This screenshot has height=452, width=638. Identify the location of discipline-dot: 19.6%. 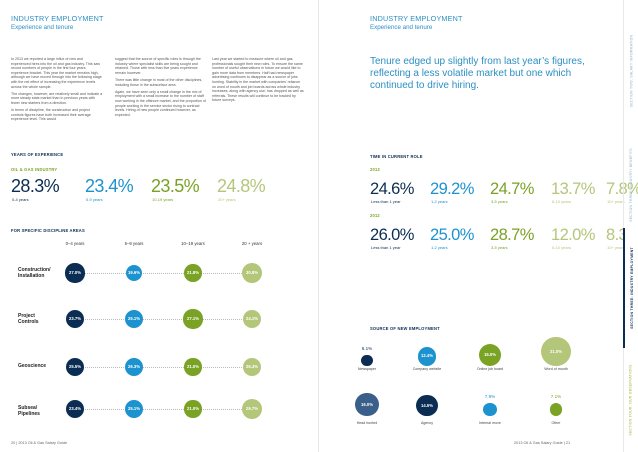
(134, 273).